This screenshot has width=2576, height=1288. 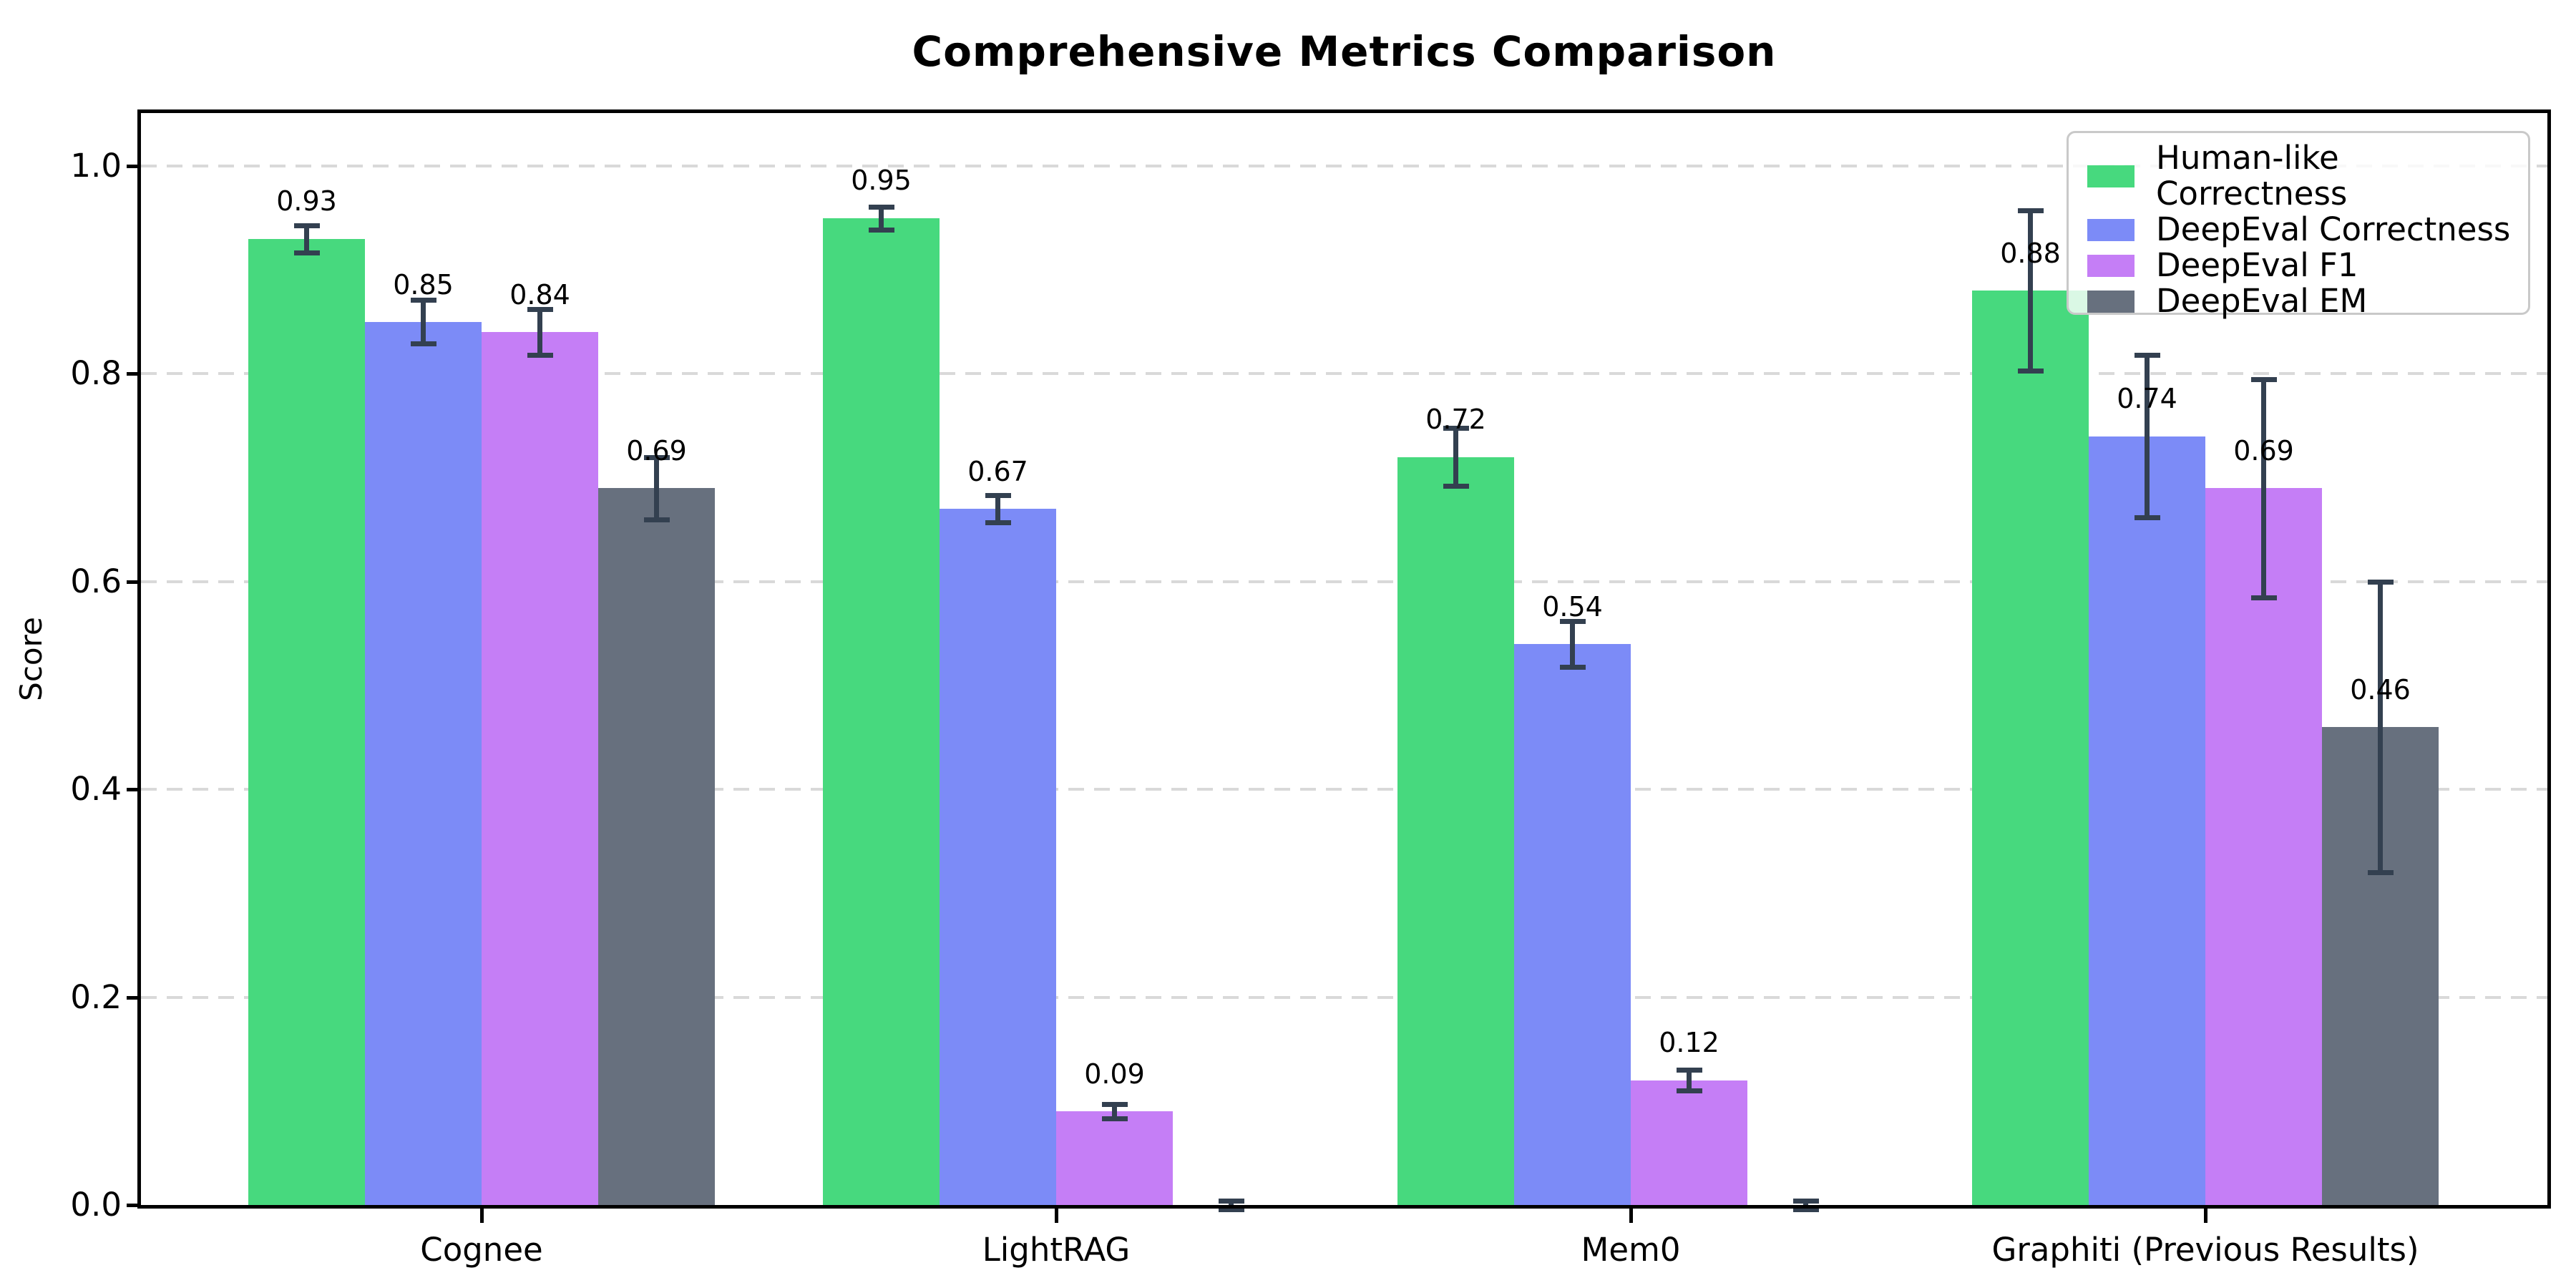 I want to click on bar-value-label: 0.09, so click(x=1114, y=1074).